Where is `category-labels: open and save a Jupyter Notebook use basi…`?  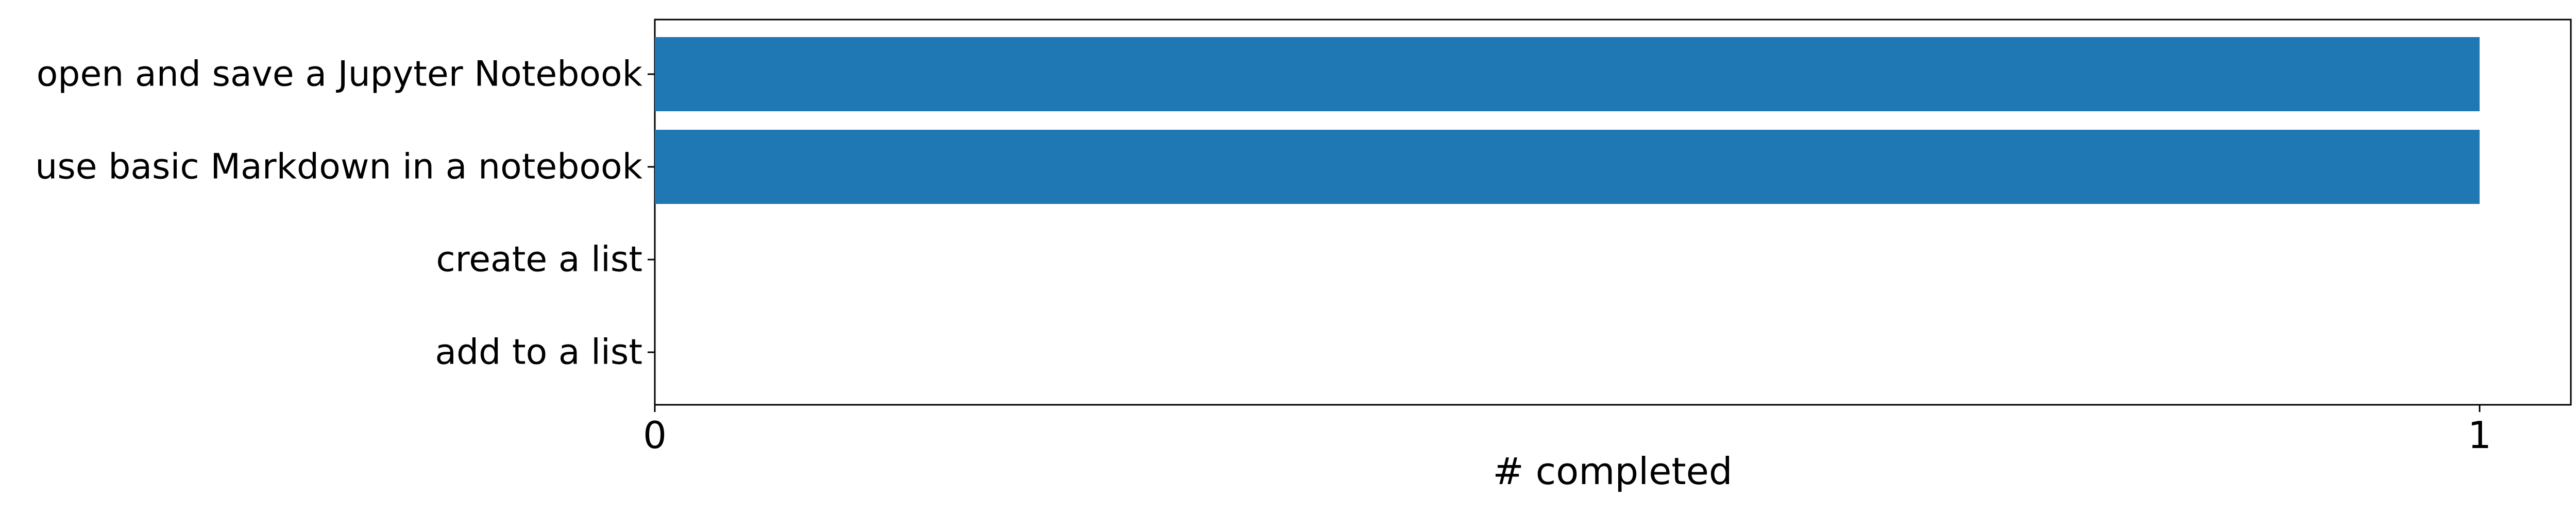
category-labels: open and save a Jupyter Notebook use basi… is located at coordinates (345, 214).